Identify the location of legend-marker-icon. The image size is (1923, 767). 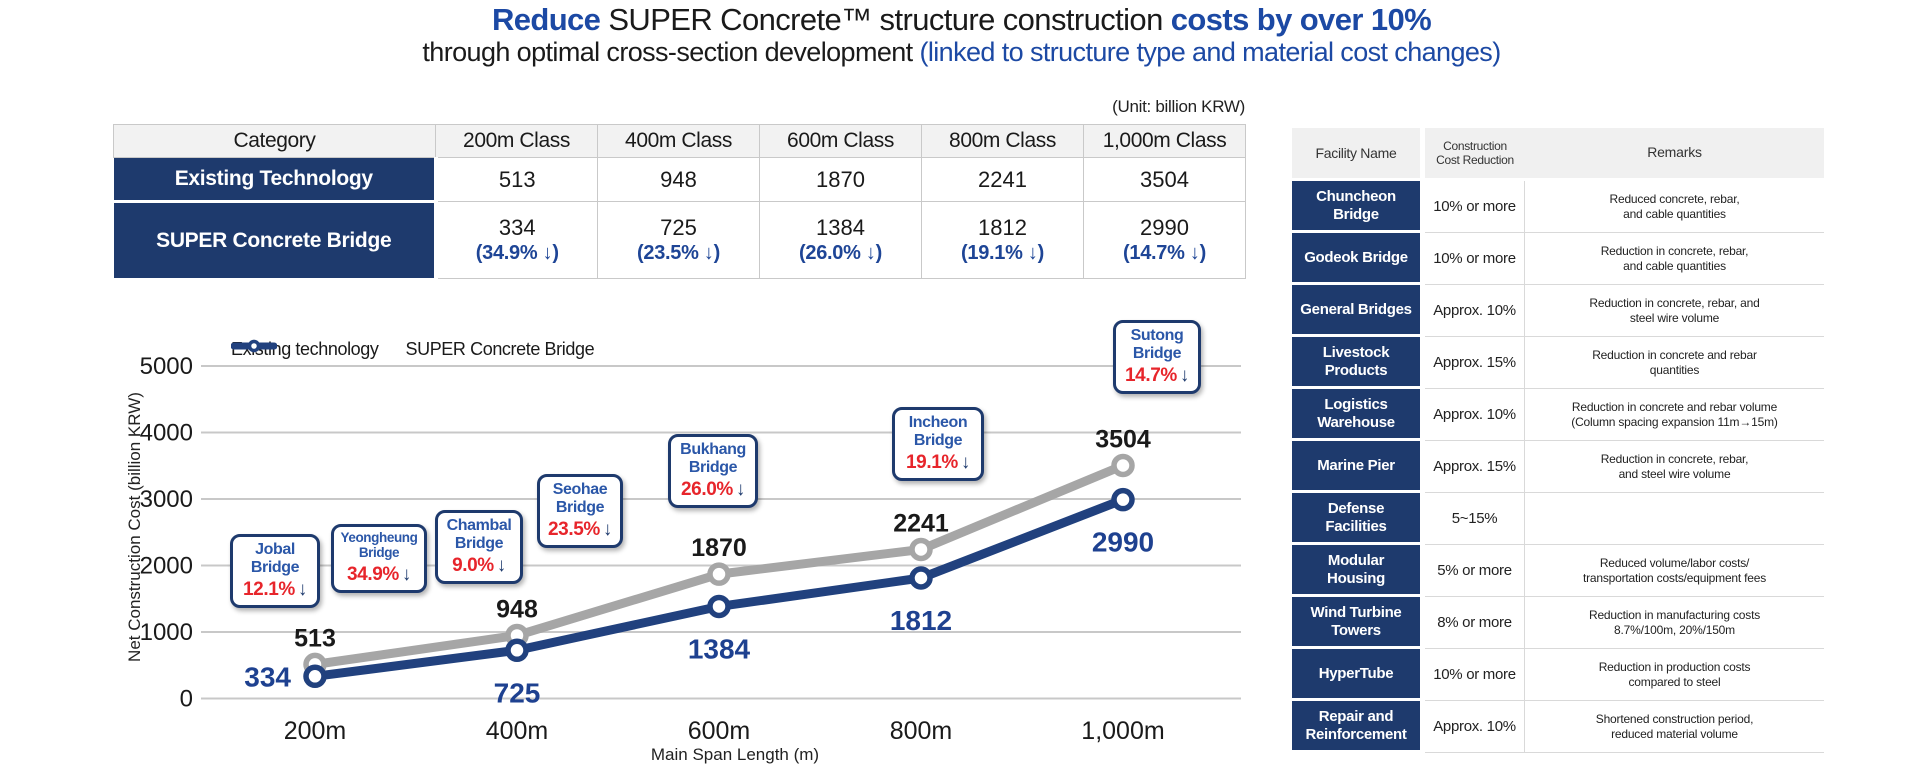
(254, 346).